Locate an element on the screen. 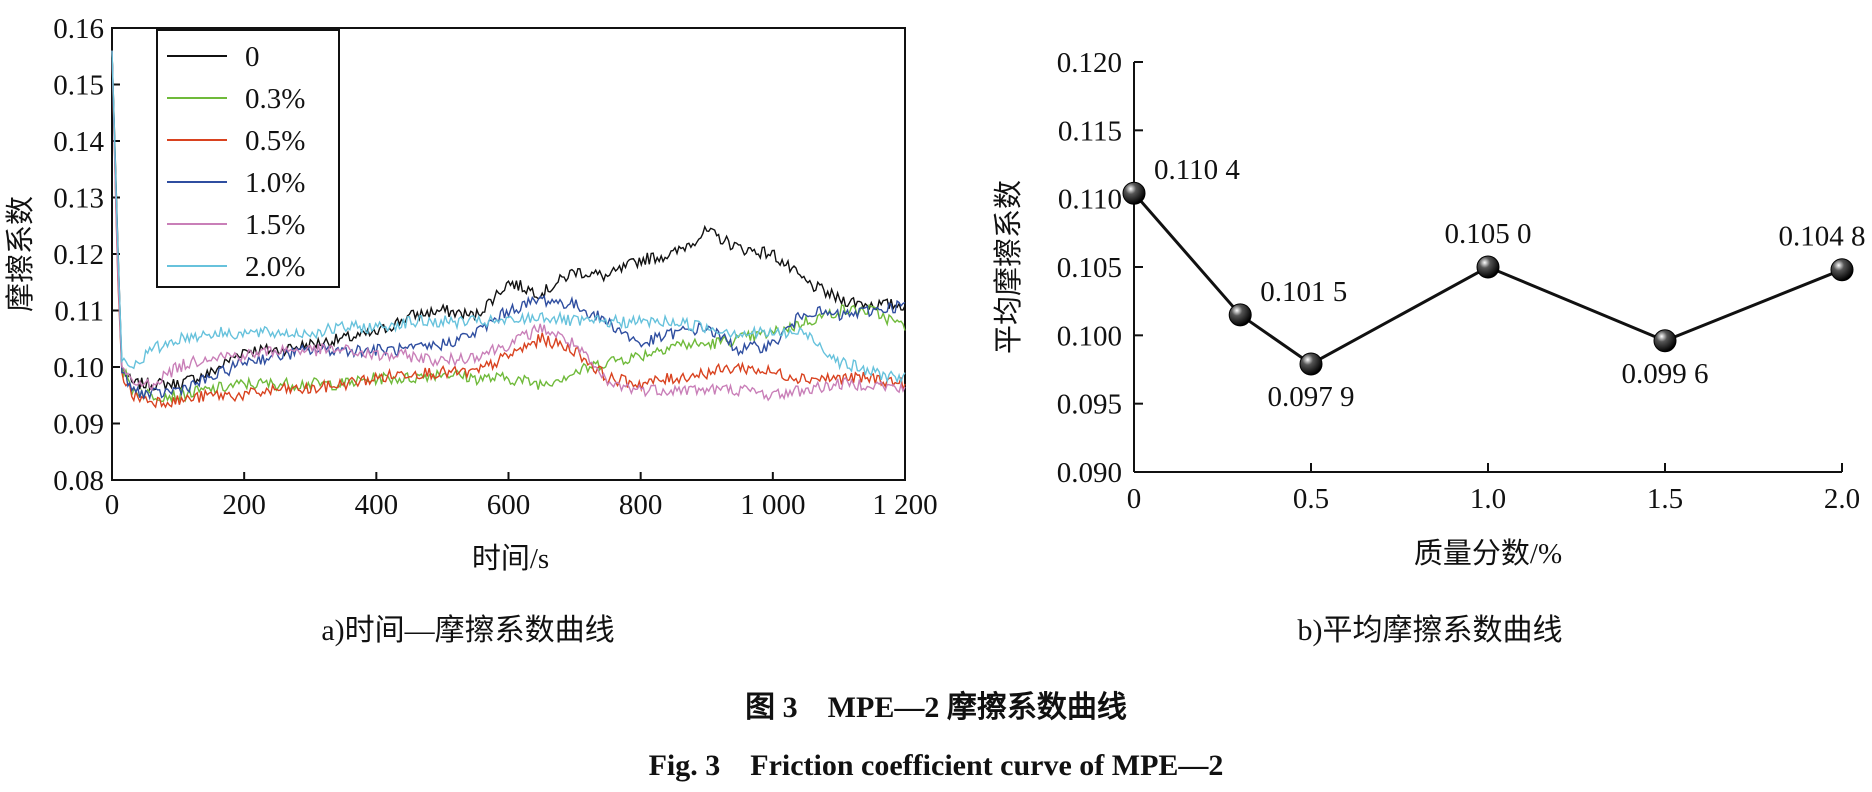 The height and width of the screenshot is (792, 1872). figure-title-en-prefix: Fig. 3 is located at coordinates (685, 765).